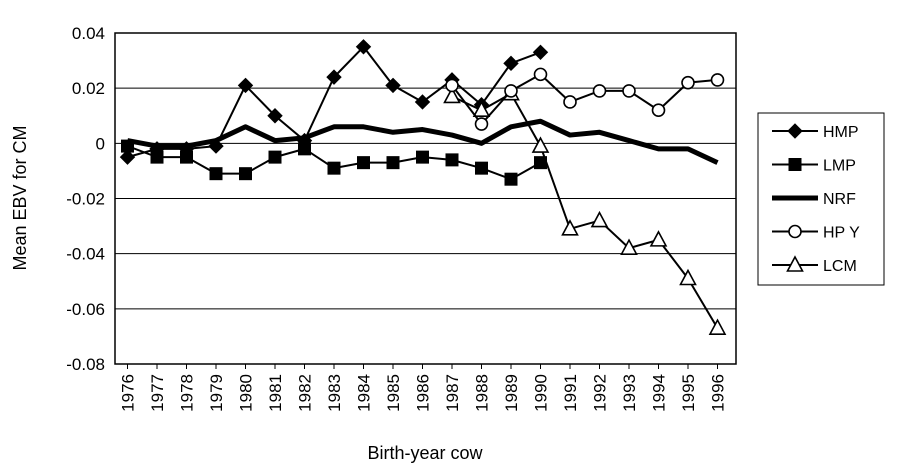 The width and height of the screenshot is (900, 476). Describe the element at coordinates (600, 393) in the screenshot. I see `x-tick-label: 1992` at that location.